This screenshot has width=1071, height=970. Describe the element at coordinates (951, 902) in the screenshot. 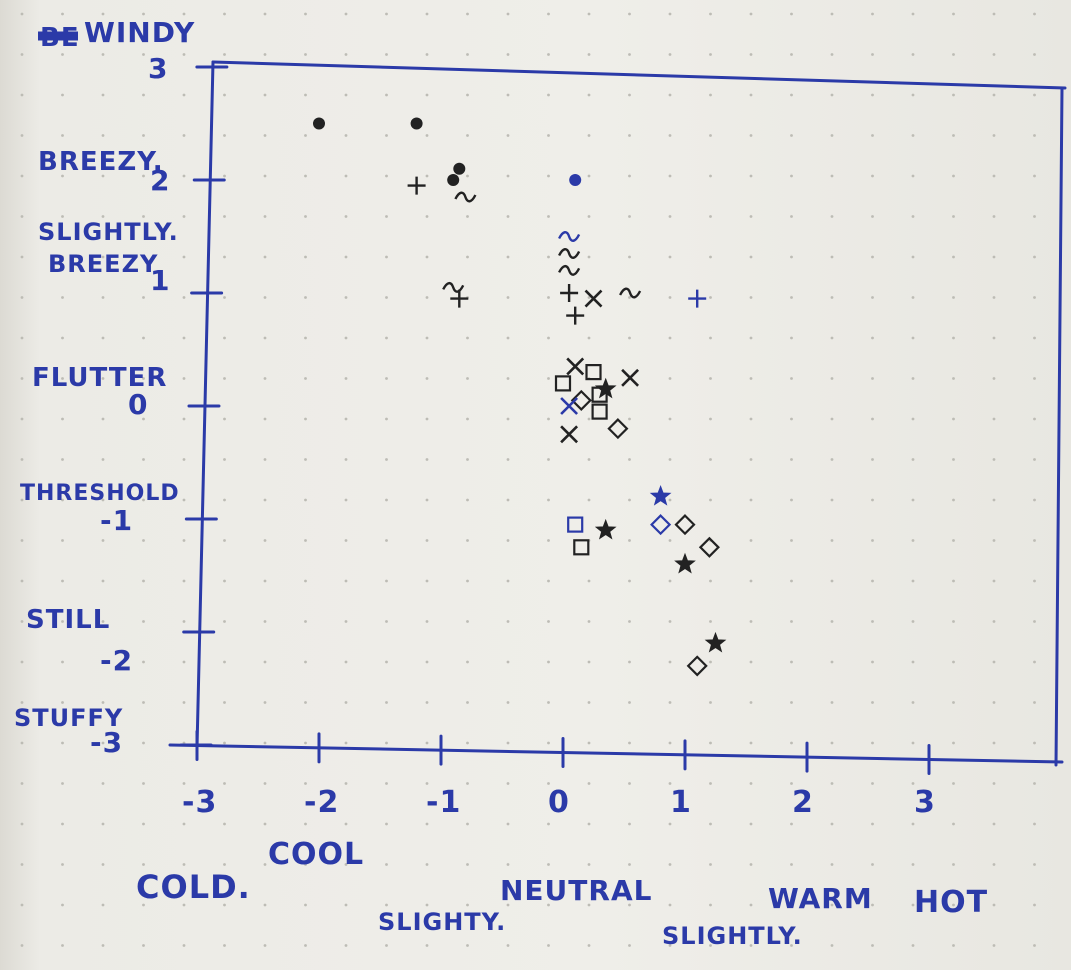

I see `x-category-label: HOT` at that location.